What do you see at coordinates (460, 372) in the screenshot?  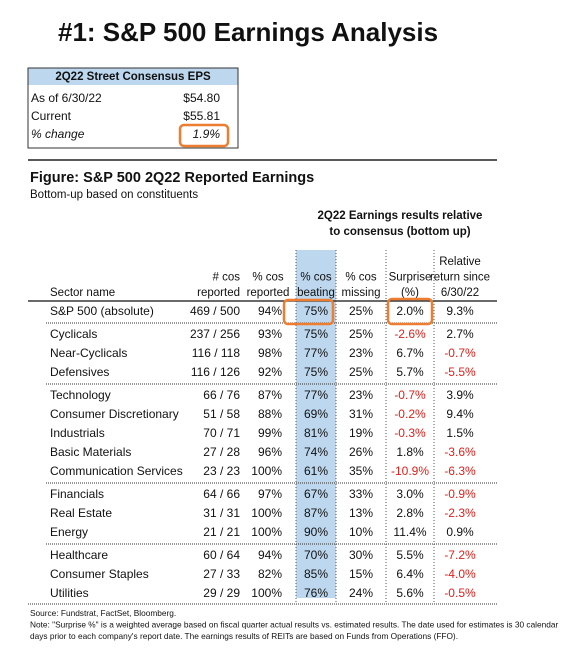 I see `cell: -5.5%` at bounding box center [460, 372].